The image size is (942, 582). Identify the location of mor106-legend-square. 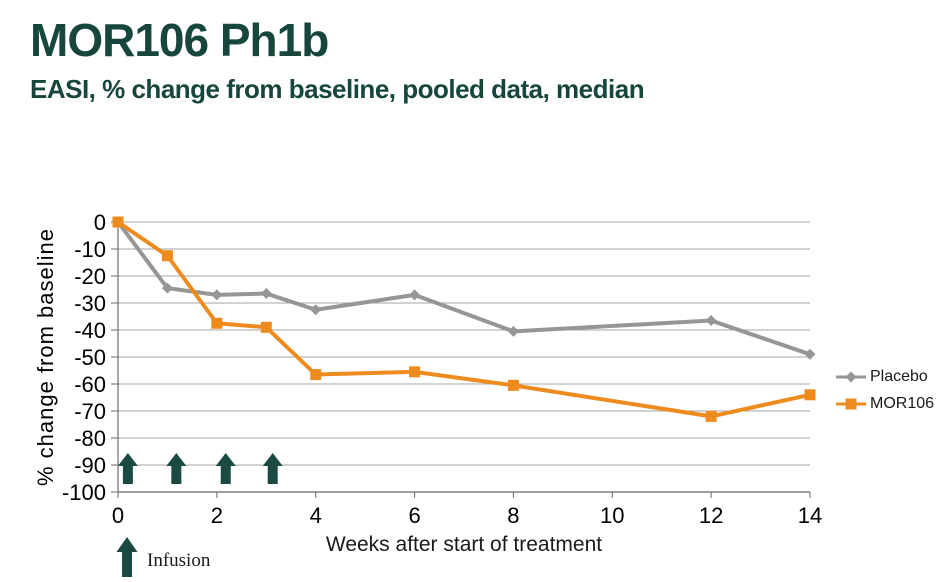
(851, 403).